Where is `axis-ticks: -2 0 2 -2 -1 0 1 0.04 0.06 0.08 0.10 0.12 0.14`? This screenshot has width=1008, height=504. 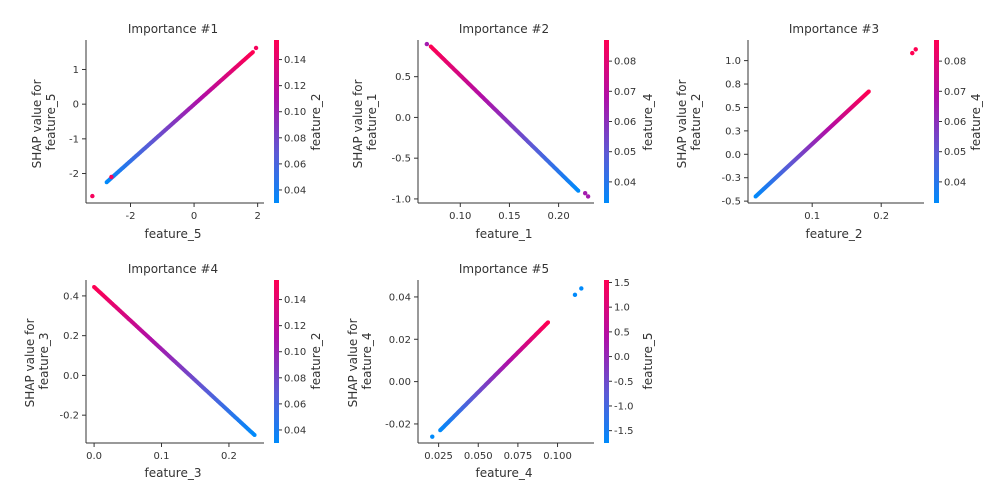
axis-ticks: -2 0 2 -2 -1 0 1 0.04 0.06 0.08 0.10 0.12 0.14 is located at coordinates (187, 131).